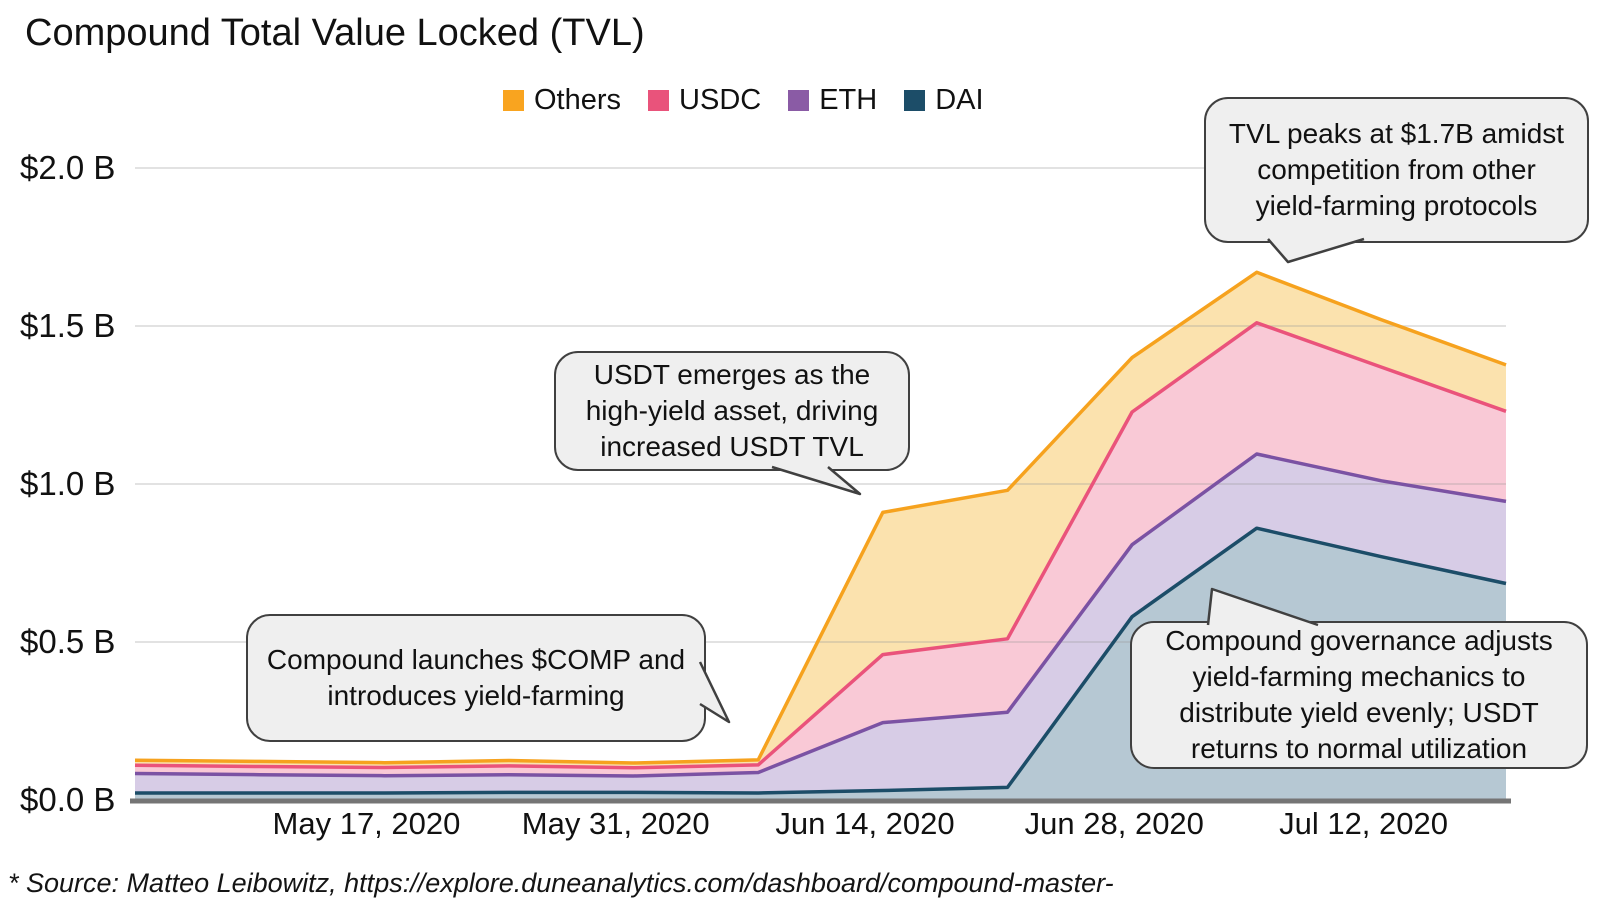  I want to click on x-tick-label: May 31, 2020, so click(615, 823).